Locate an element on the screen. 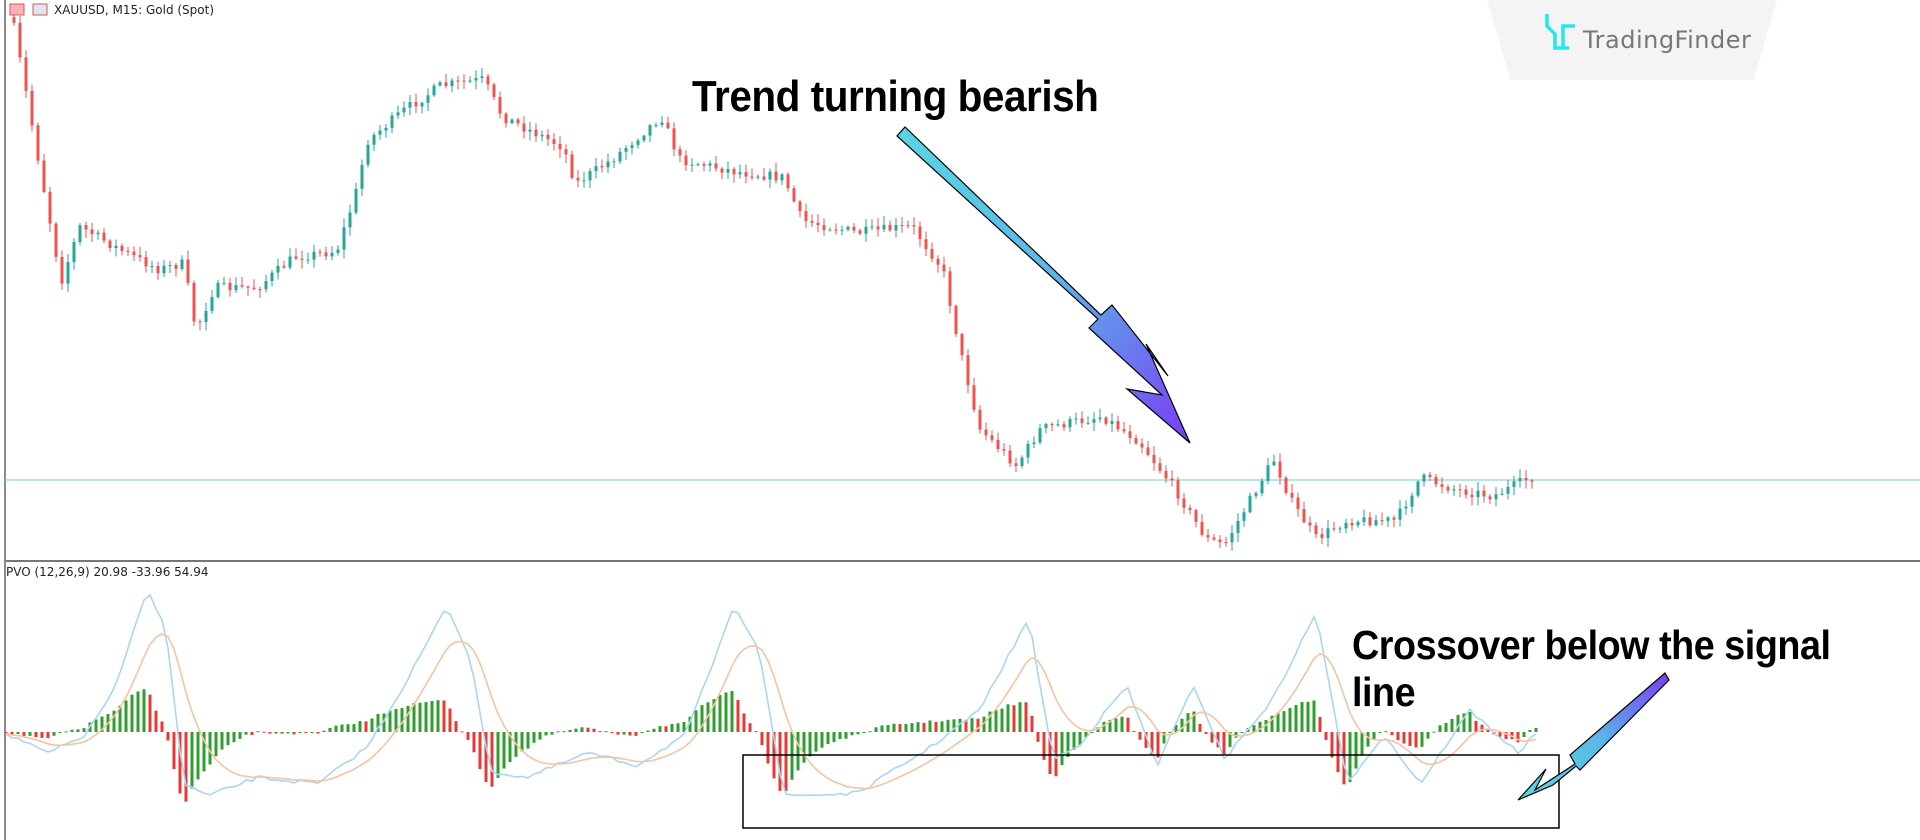 The width and height of the screenshot is (1920, 840). crossover-annotation: Crossover below the signal line is located at coordinates (1591, 668).